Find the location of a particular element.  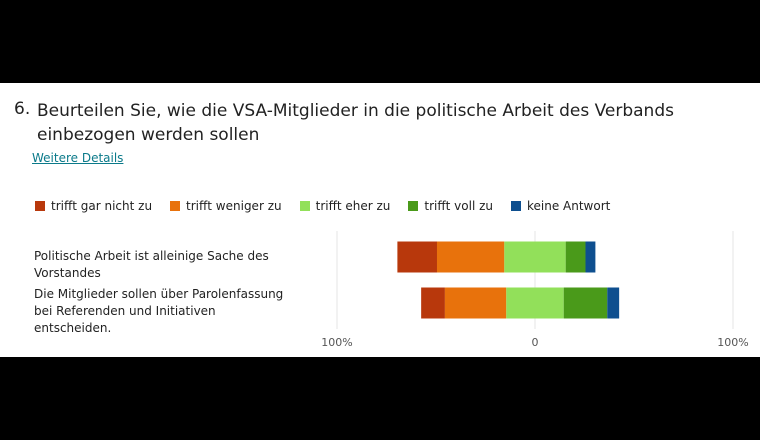

legend-label: trifft gar nicht zu is located at coordinates (102, 206).